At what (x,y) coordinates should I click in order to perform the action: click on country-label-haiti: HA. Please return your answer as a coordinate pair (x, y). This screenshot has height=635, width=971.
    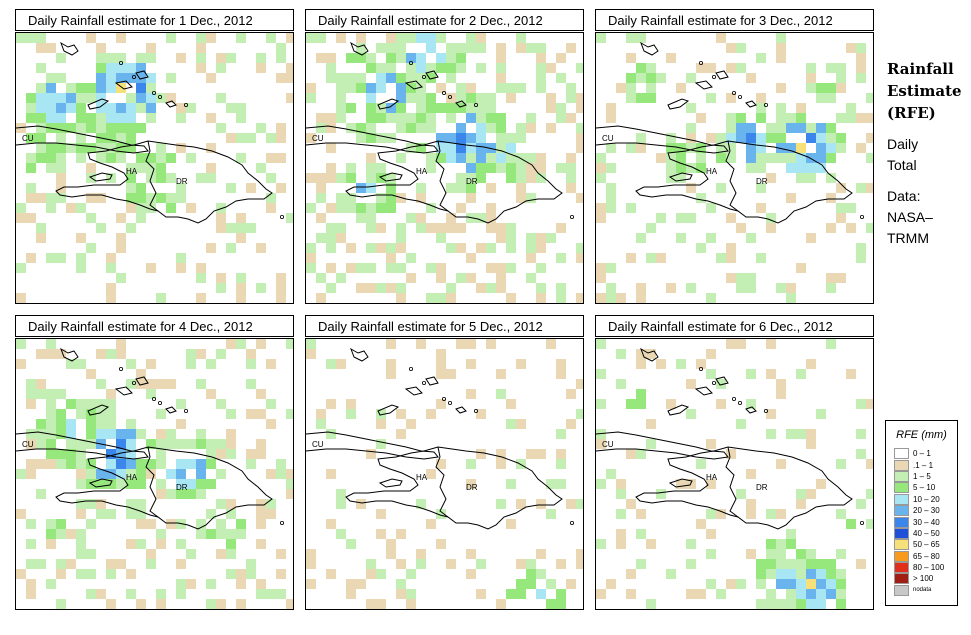
    Looking at the image, I should click on (132, 171).